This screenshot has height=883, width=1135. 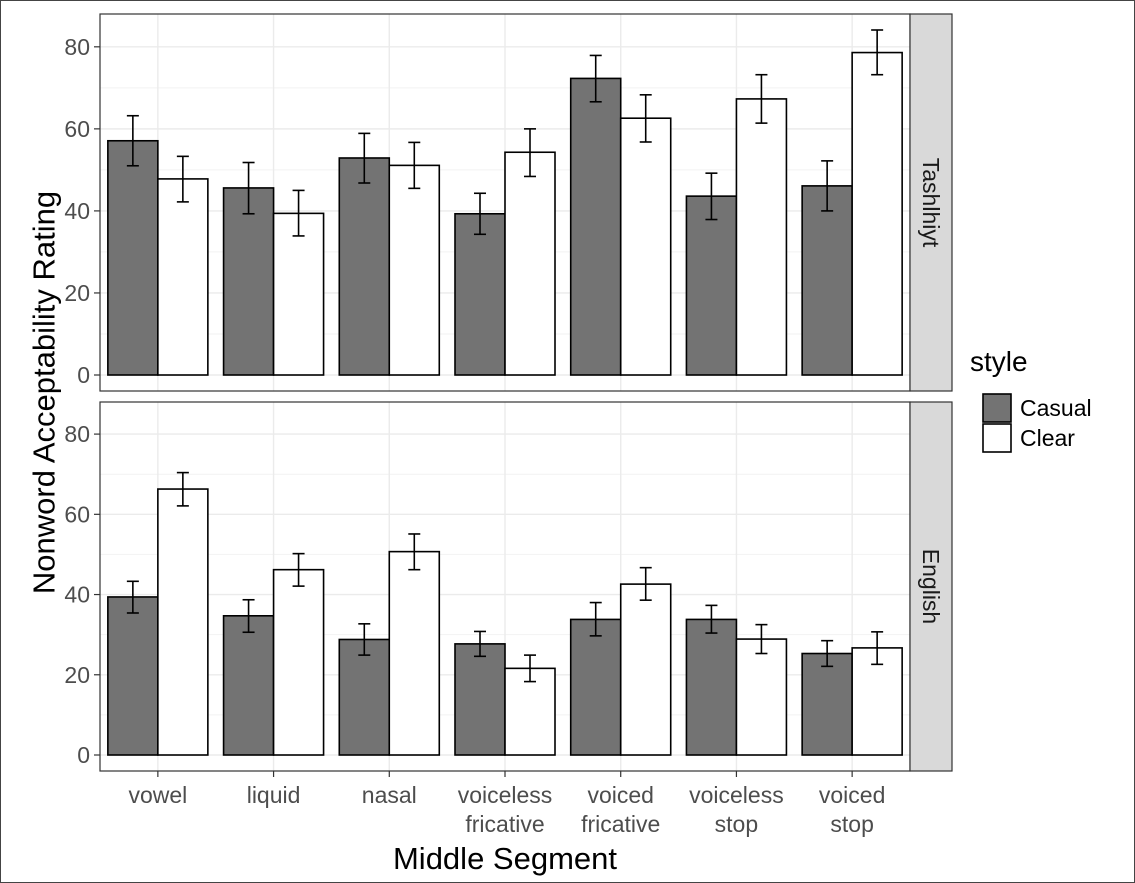 What do you see at coordinates (1047, 438) in the screenshot?
I see `legend-label-clear: Clear` at bounding box center [1047, 438].